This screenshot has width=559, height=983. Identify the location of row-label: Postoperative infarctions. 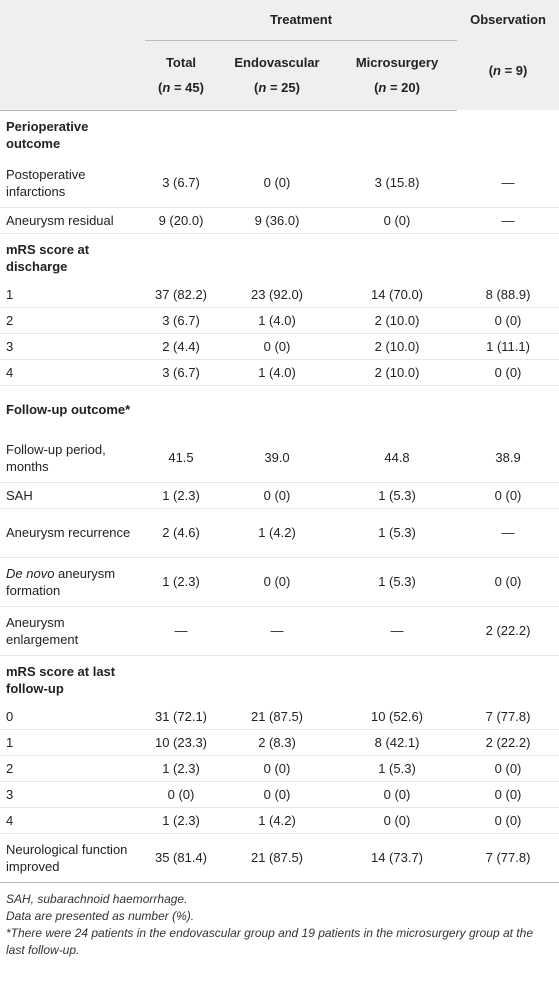
(72, 183).